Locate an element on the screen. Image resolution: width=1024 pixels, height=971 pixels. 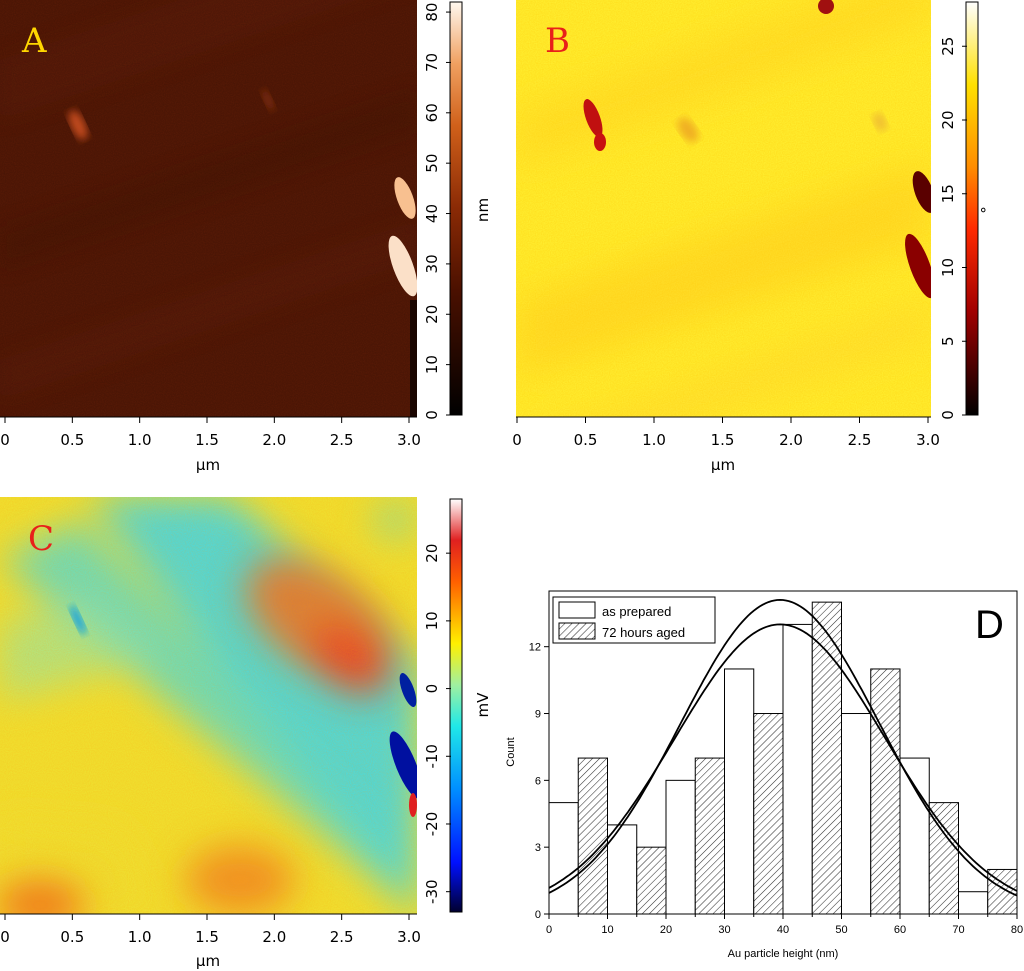
panel-d-y-axis-label: Count is located at coordinates (511, 751).